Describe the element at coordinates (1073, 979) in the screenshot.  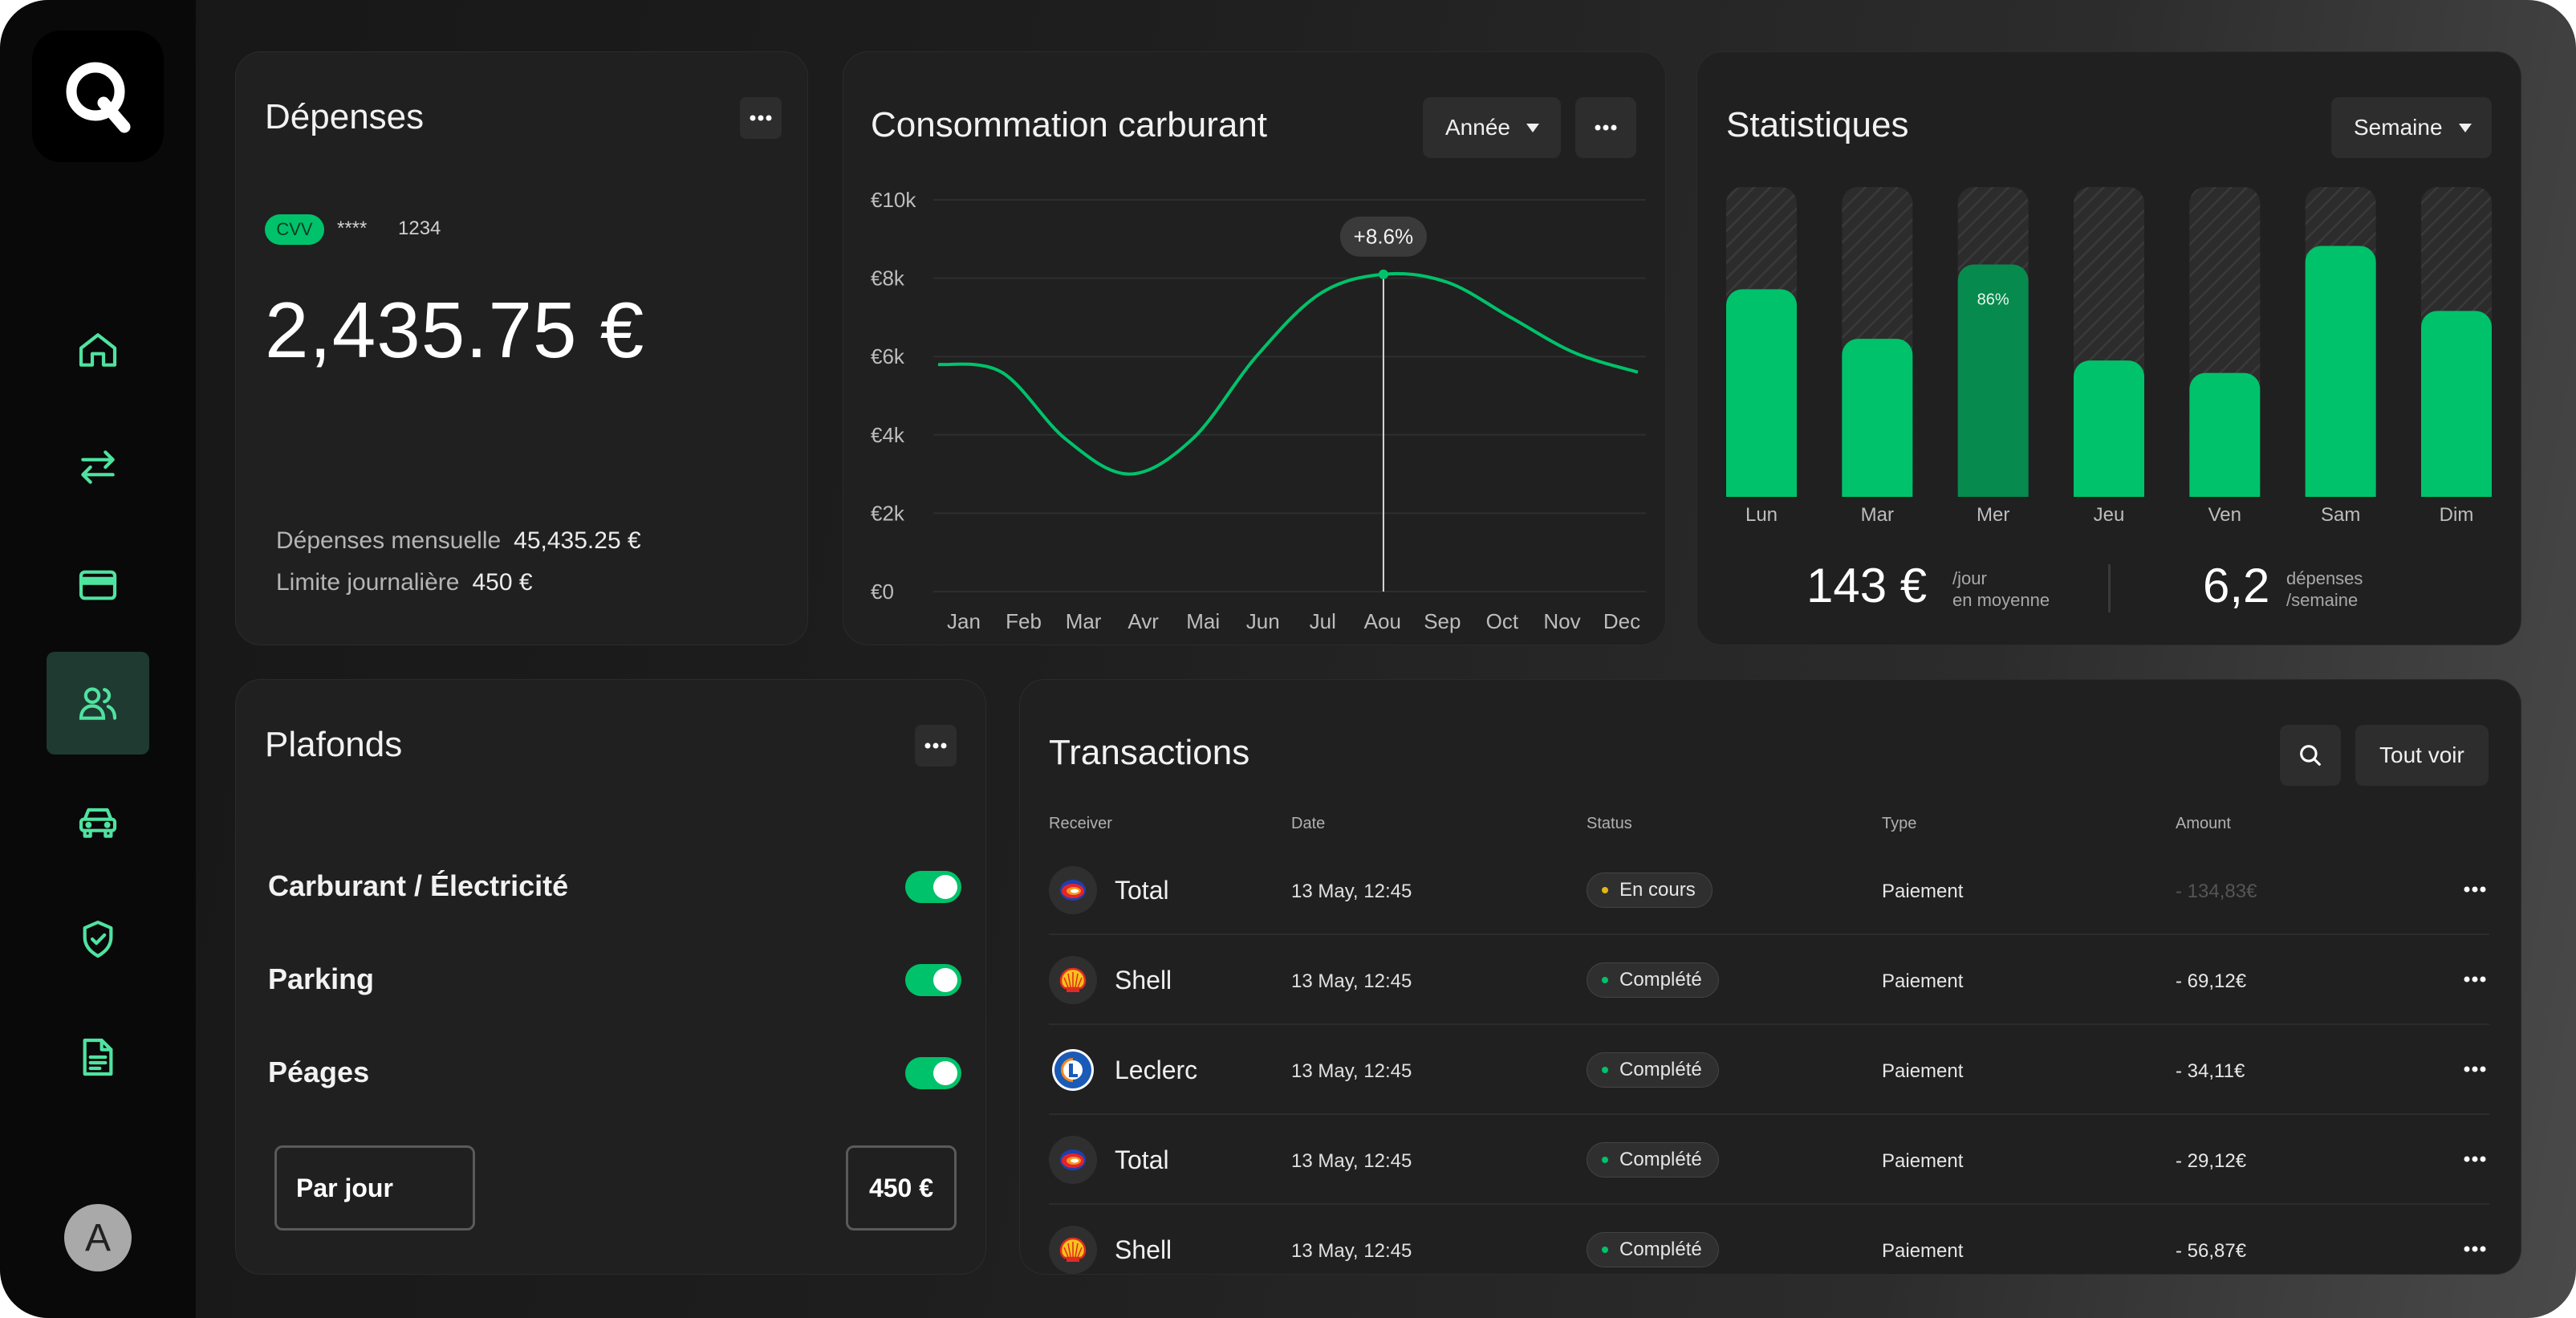
I see `shell-logo-icon` at that location.